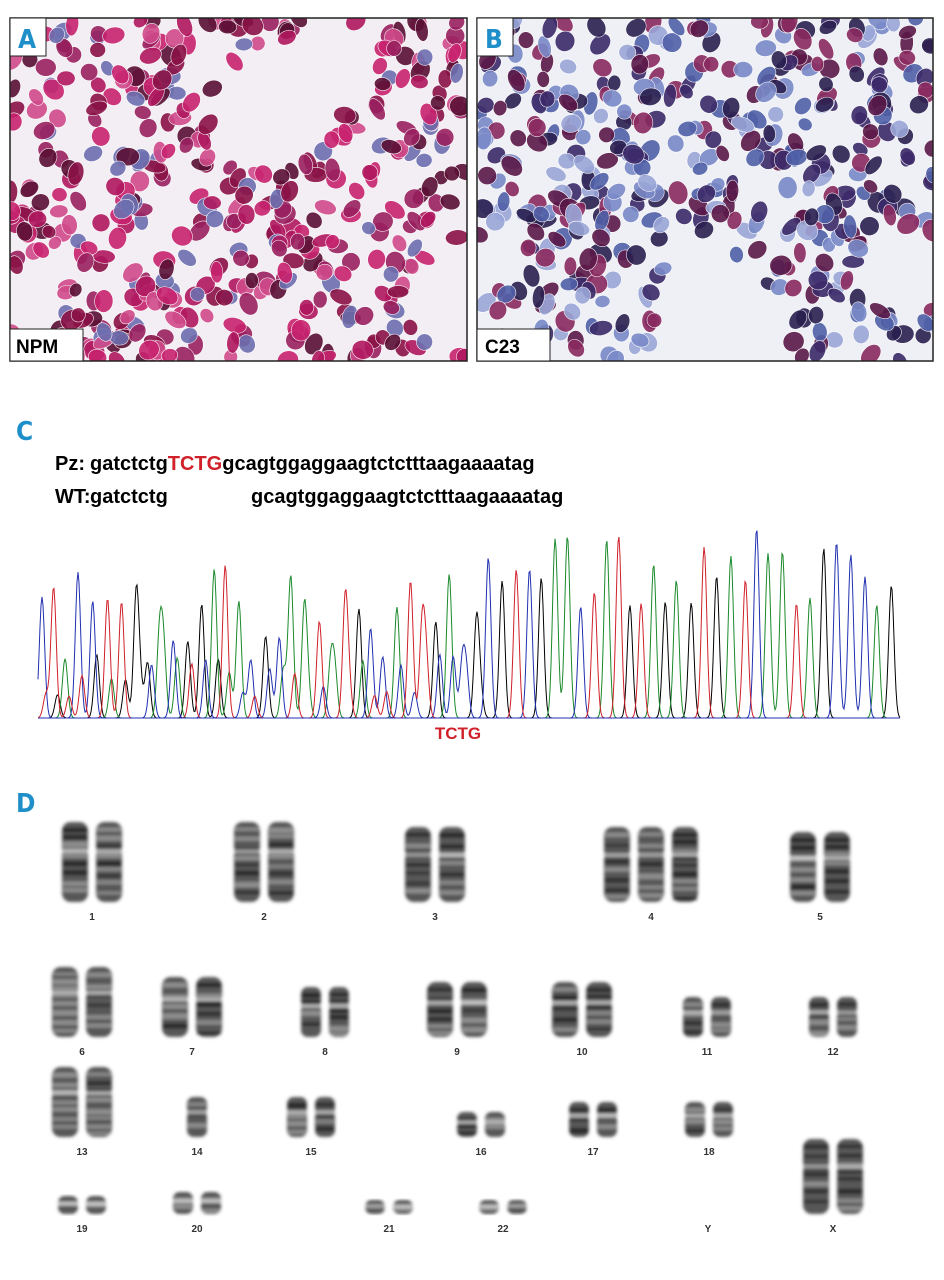 This screenshot has height=1280, width=944. What do you see at coordinates (82, 1229) in the screenshot?
I see `chromosome-label: 19` at bounding box center [82, 1229].